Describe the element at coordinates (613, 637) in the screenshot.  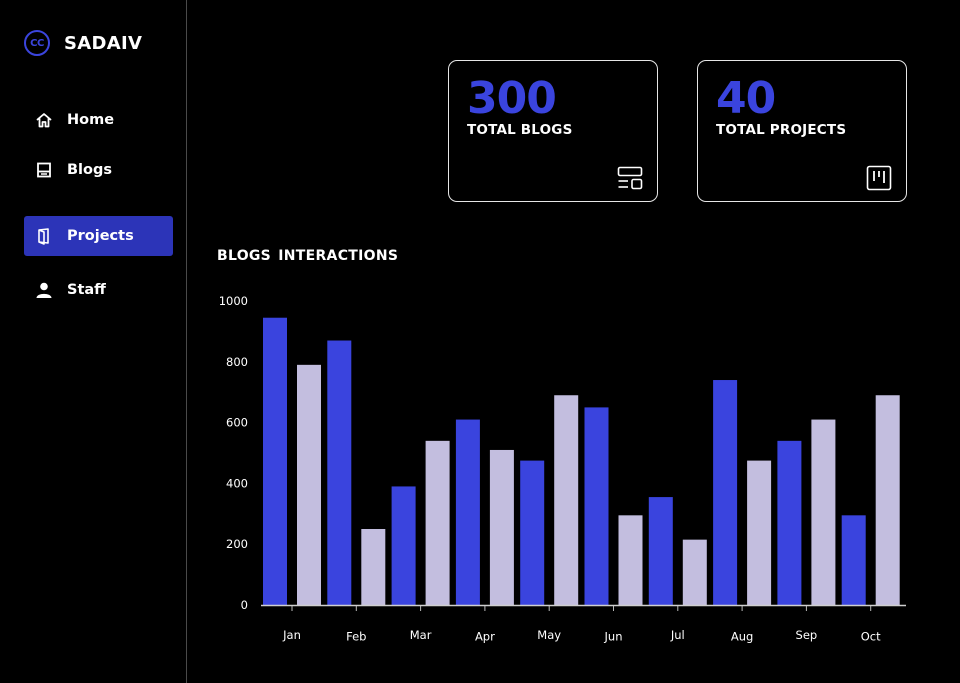
I see `x-tick-label: Jun` at that location.